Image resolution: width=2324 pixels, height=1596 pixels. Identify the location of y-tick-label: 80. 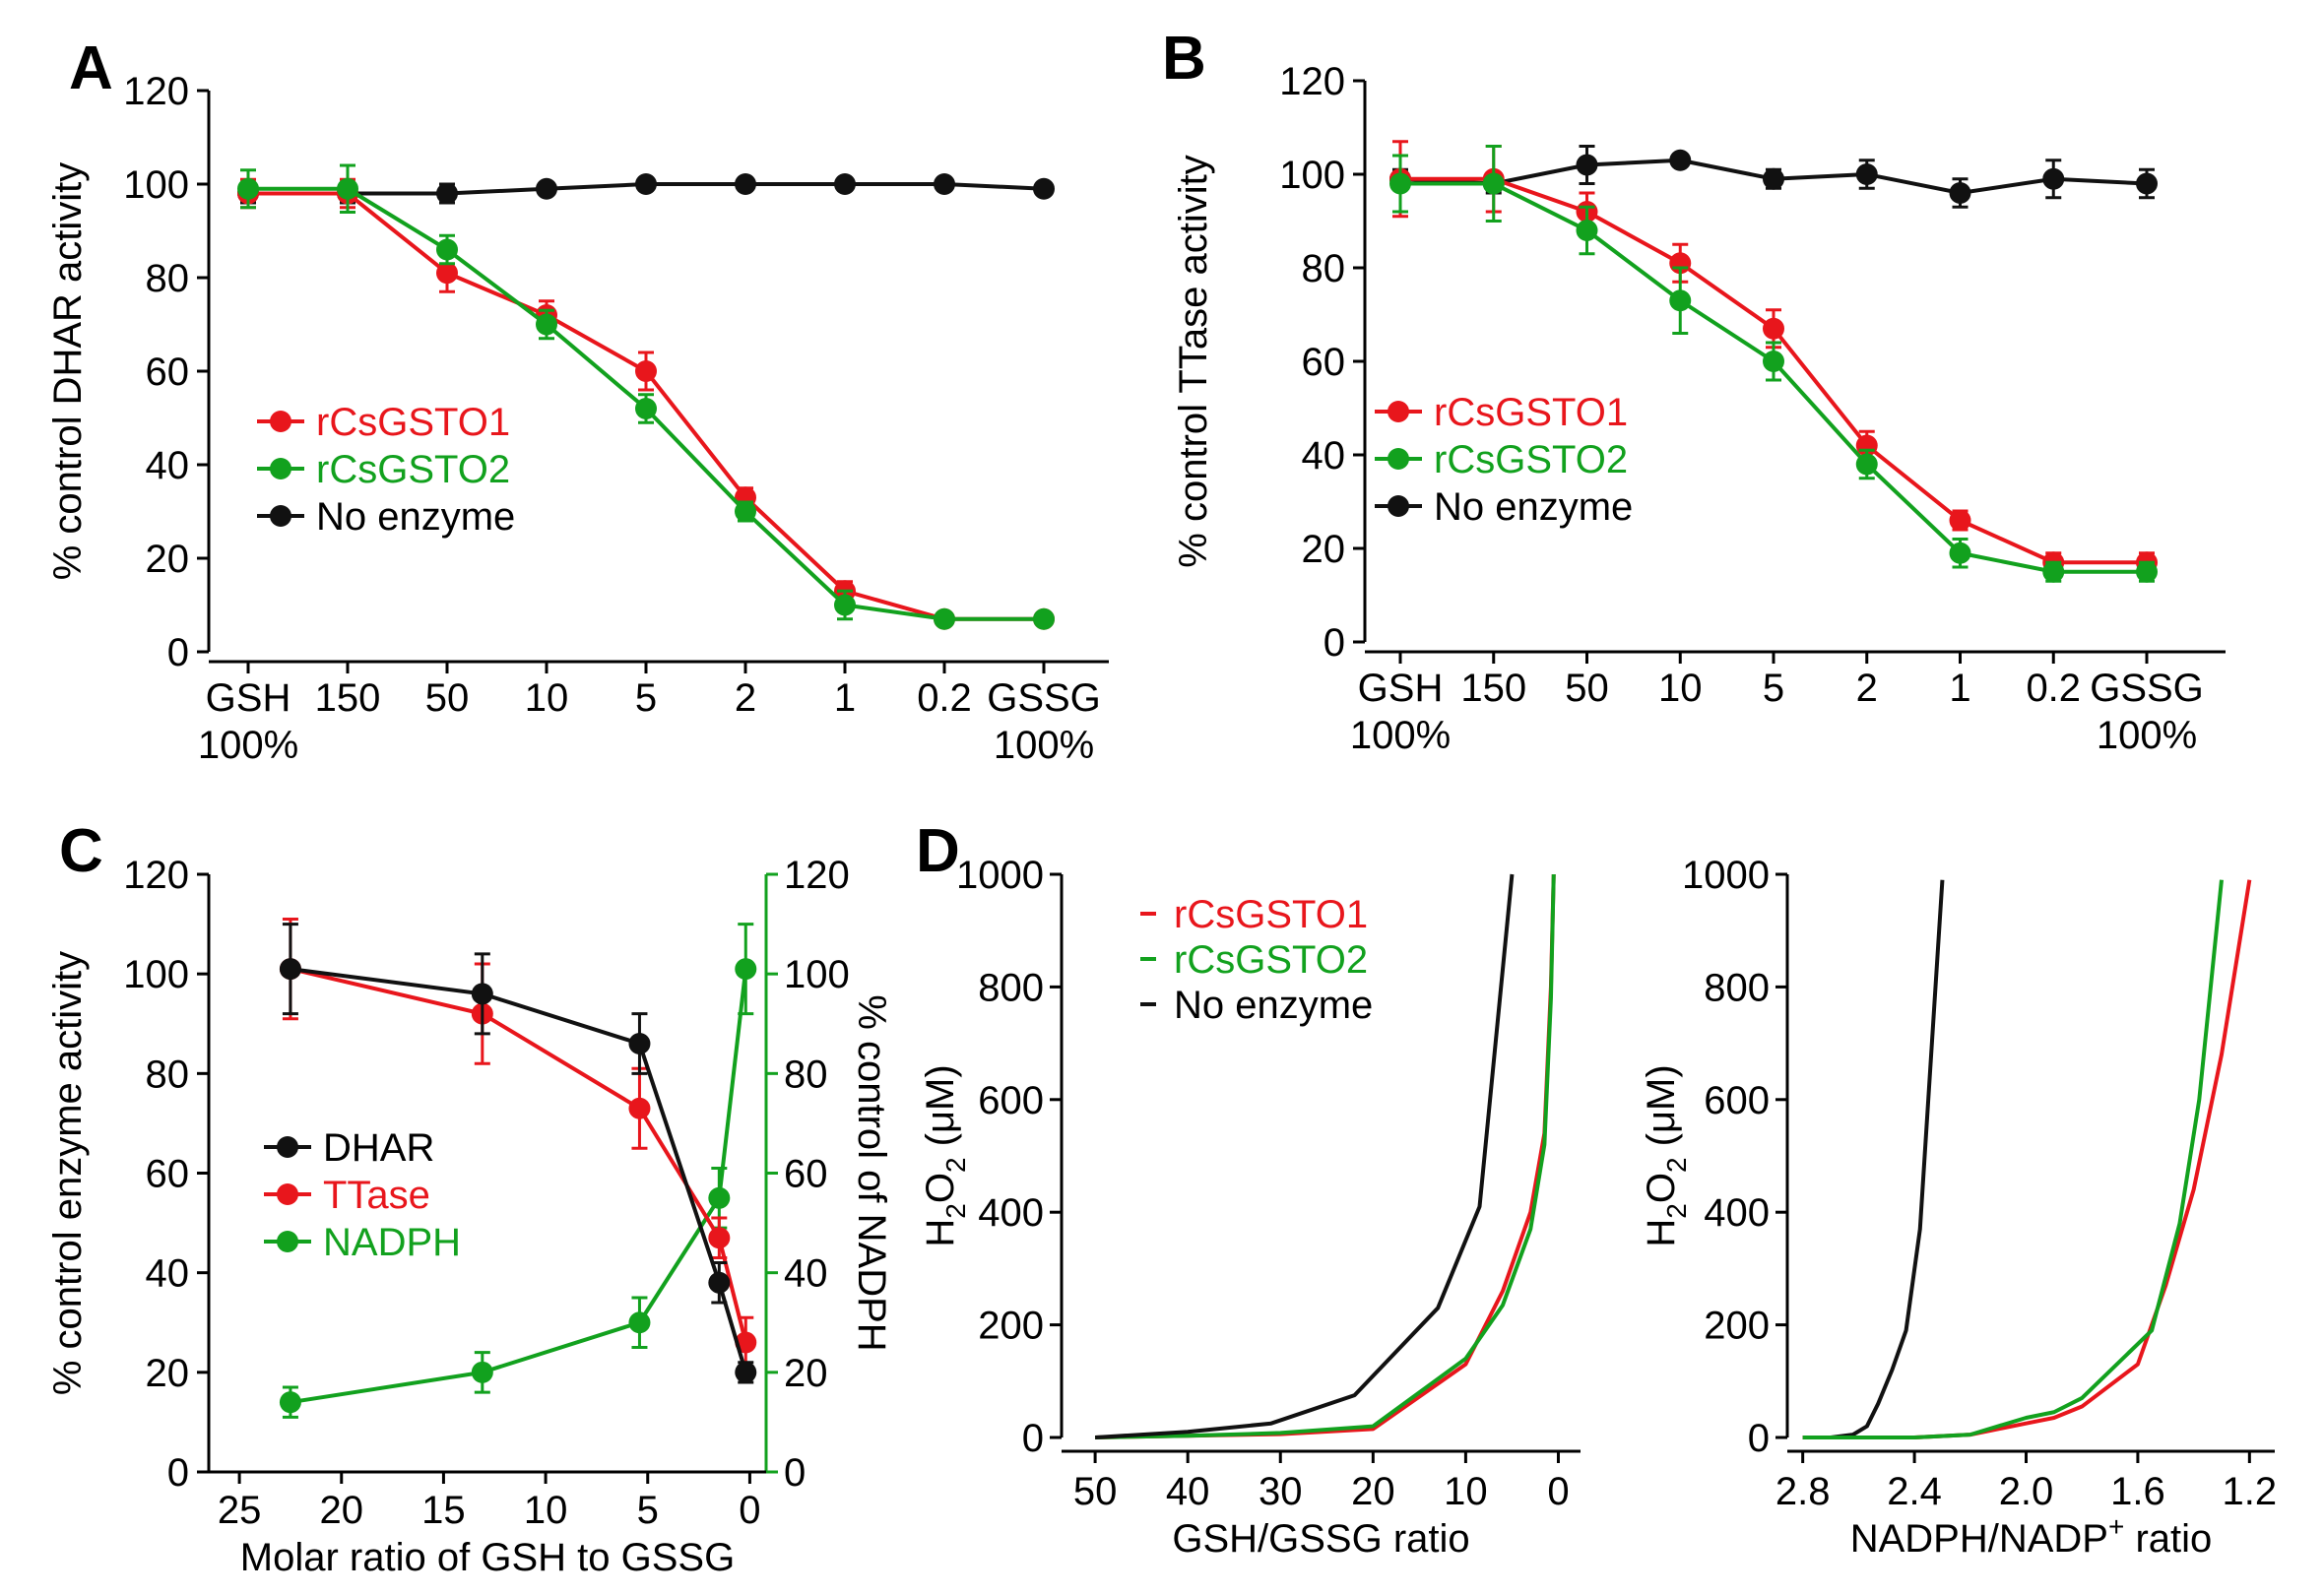
(168, 278).